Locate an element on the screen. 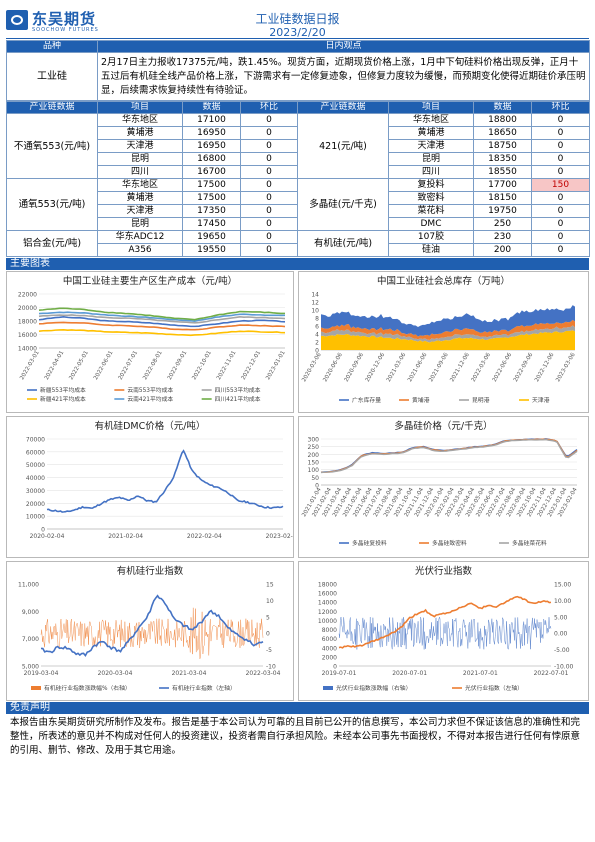 The width and height of the screenshot is (595, 842). y2-tick-label: 5.00 is located at coordinates (561, 617).